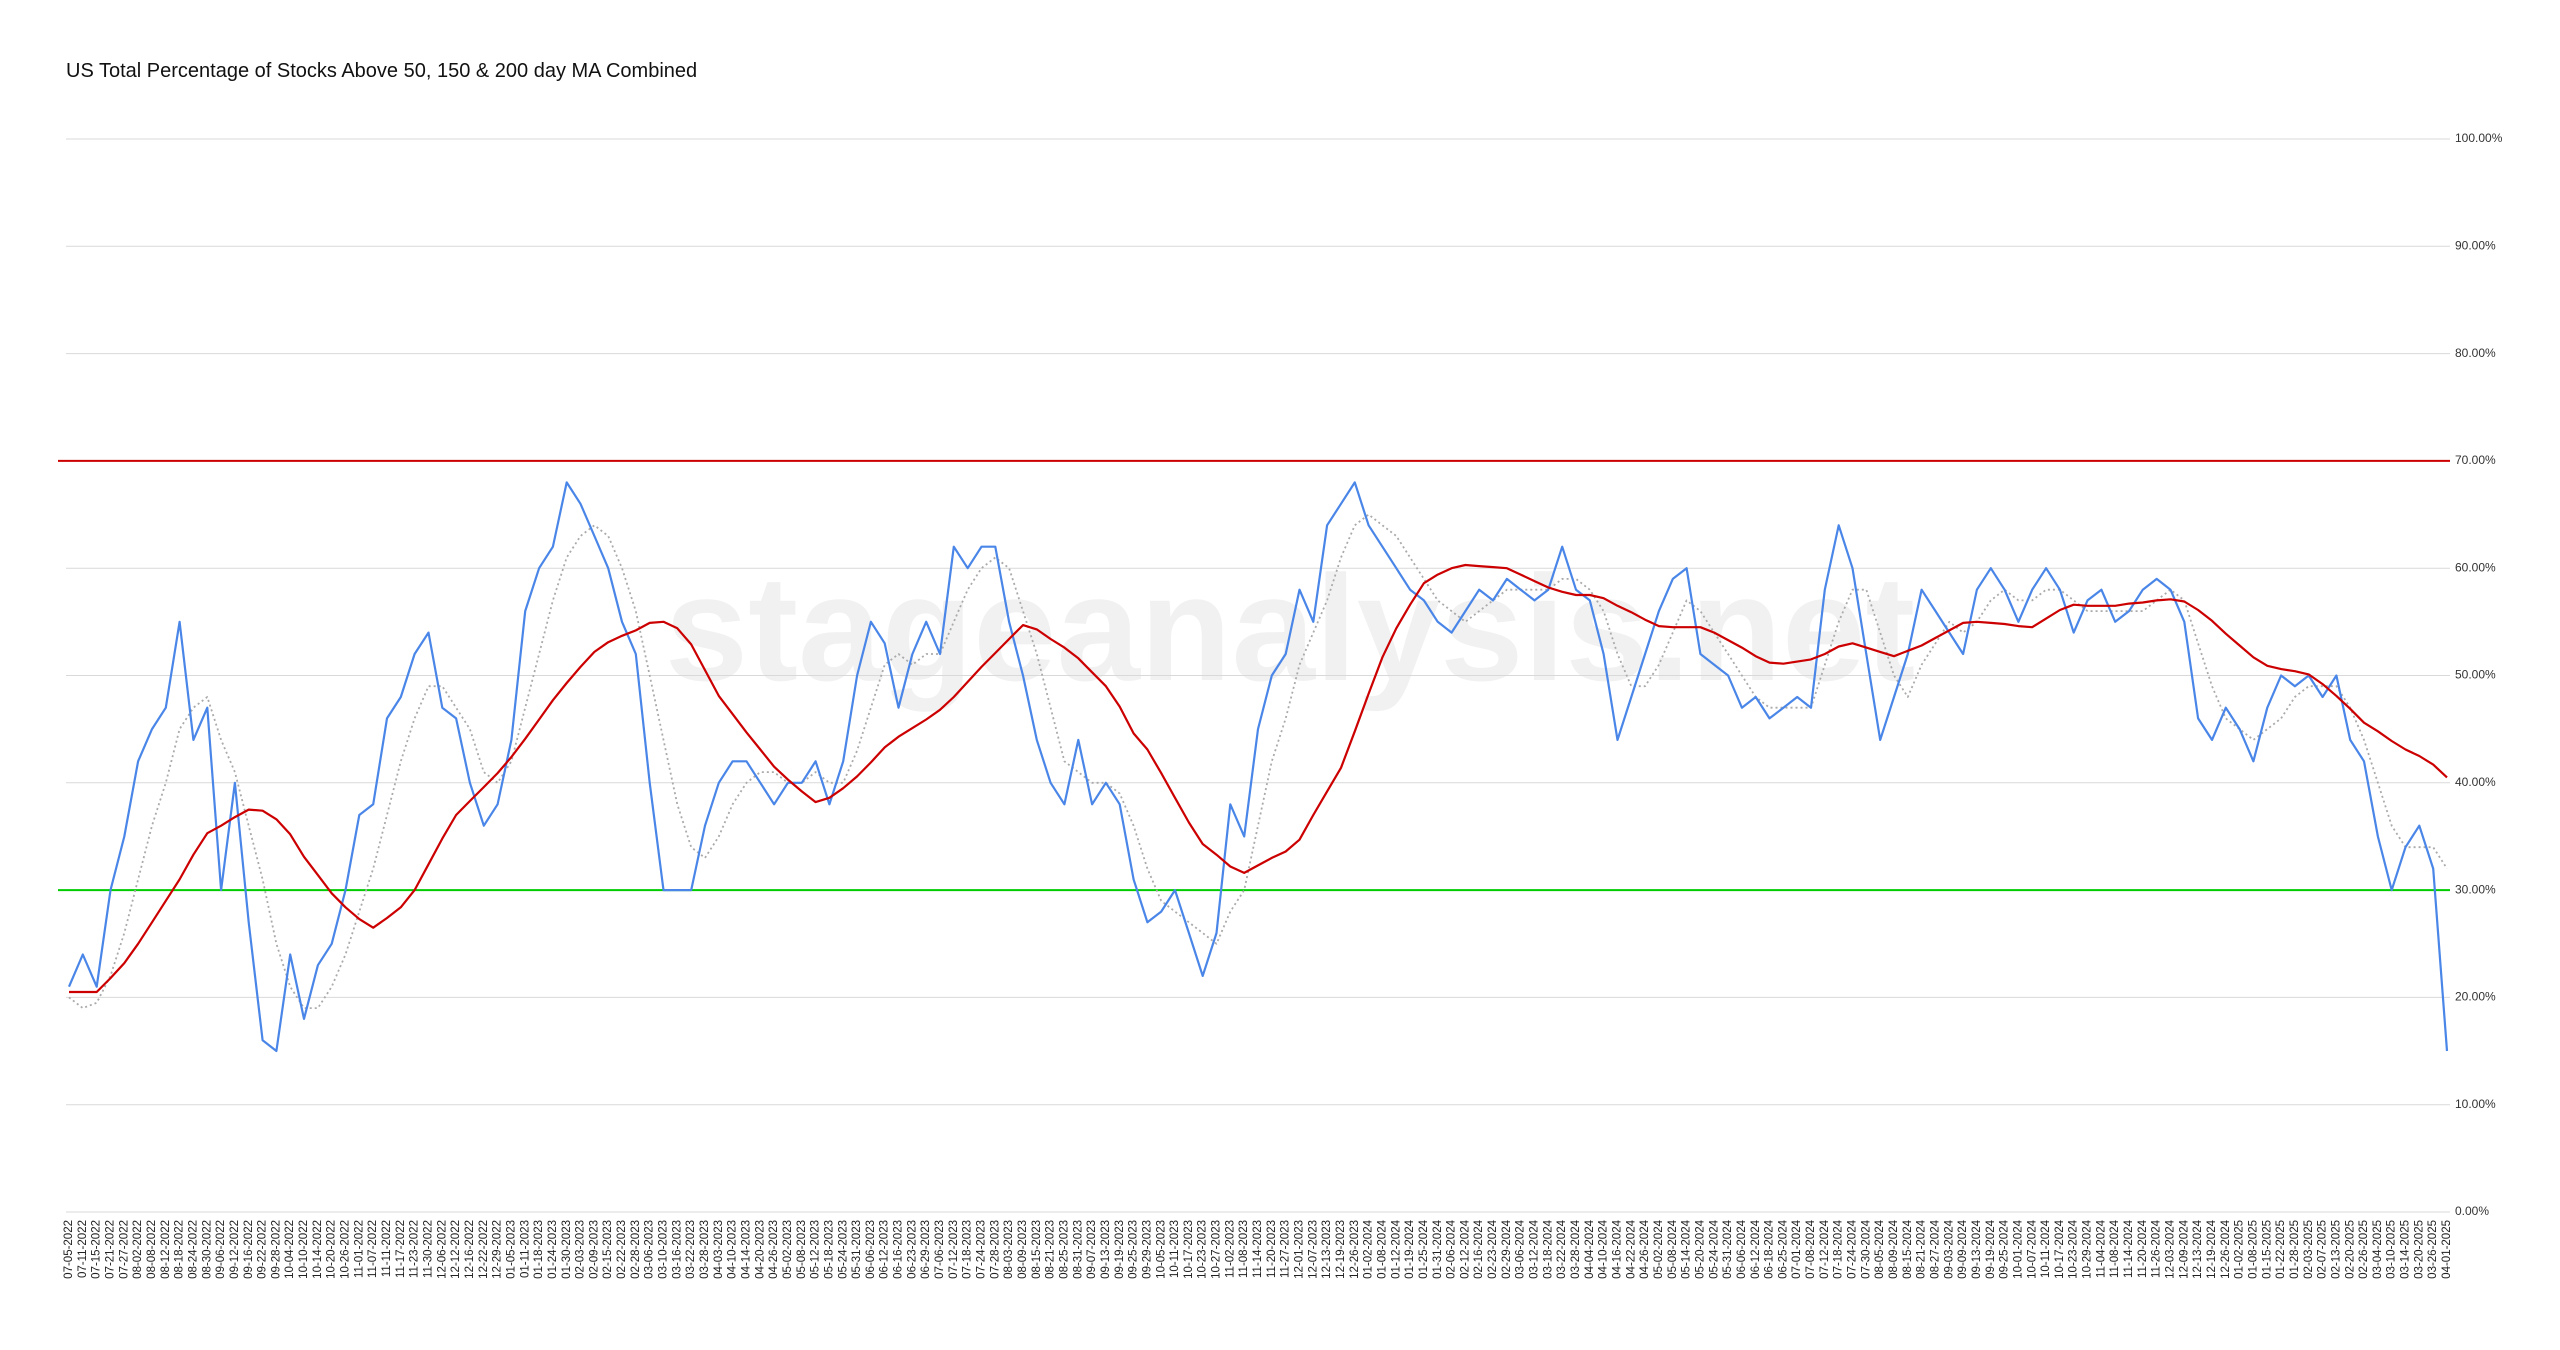 The height and width of the screenshot is (1350, 2560). I want to click on x-tick-label: 02-09-2023, so click(594, 1249).